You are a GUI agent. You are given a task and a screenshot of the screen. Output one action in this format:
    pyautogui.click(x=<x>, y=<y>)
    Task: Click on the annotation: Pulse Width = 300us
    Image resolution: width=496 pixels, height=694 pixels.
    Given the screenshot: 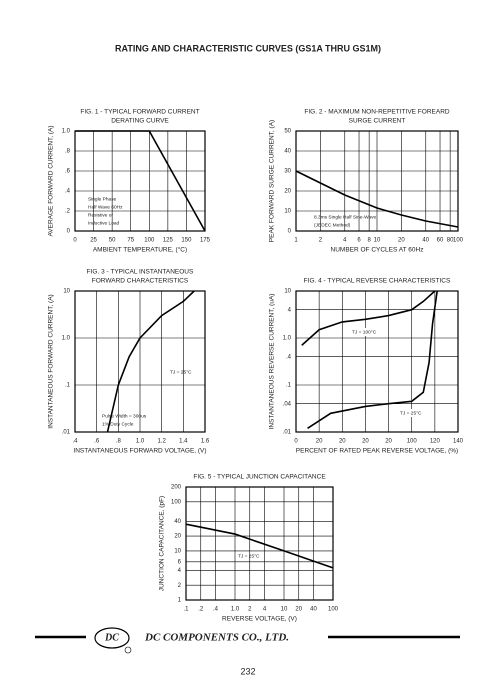 What is the action you would take?
    pyautogui.click(x=124, y=416)
    